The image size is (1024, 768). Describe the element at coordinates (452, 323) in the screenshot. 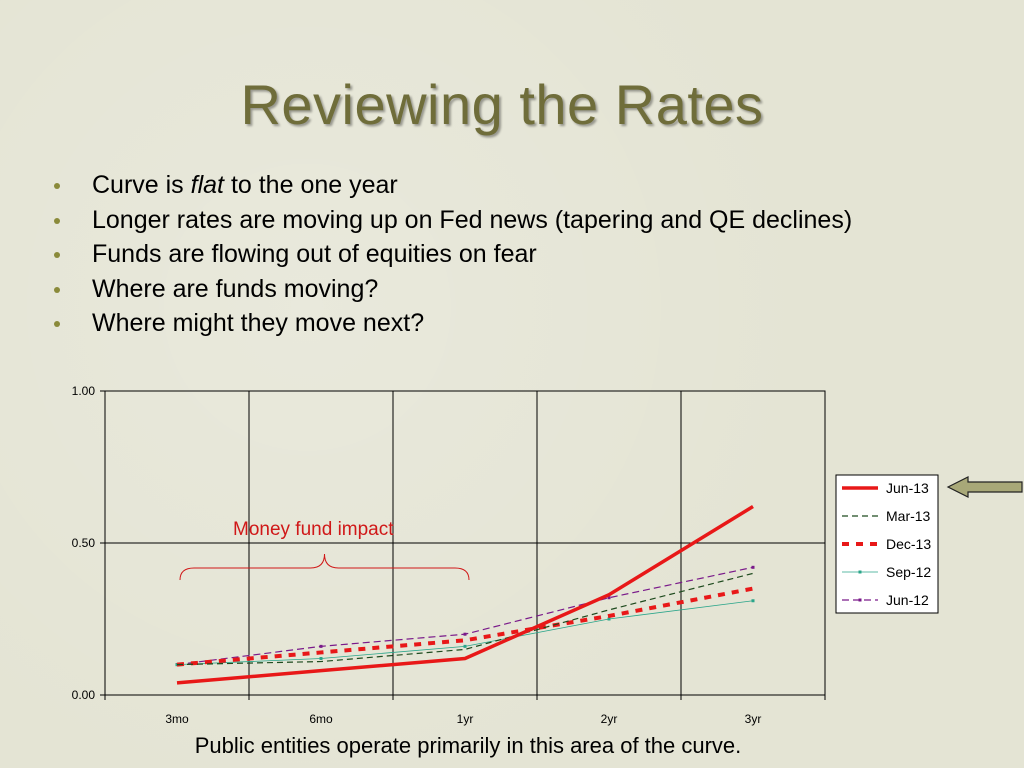

I see `bullet-item: Where might they move next?` at that location.